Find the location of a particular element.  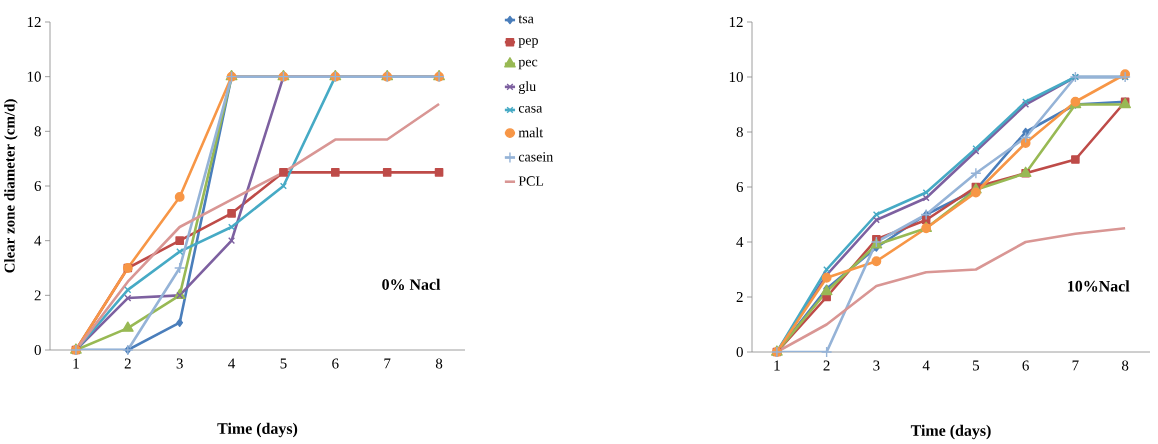

legend-label: casa is located at coordinates (530, 109).